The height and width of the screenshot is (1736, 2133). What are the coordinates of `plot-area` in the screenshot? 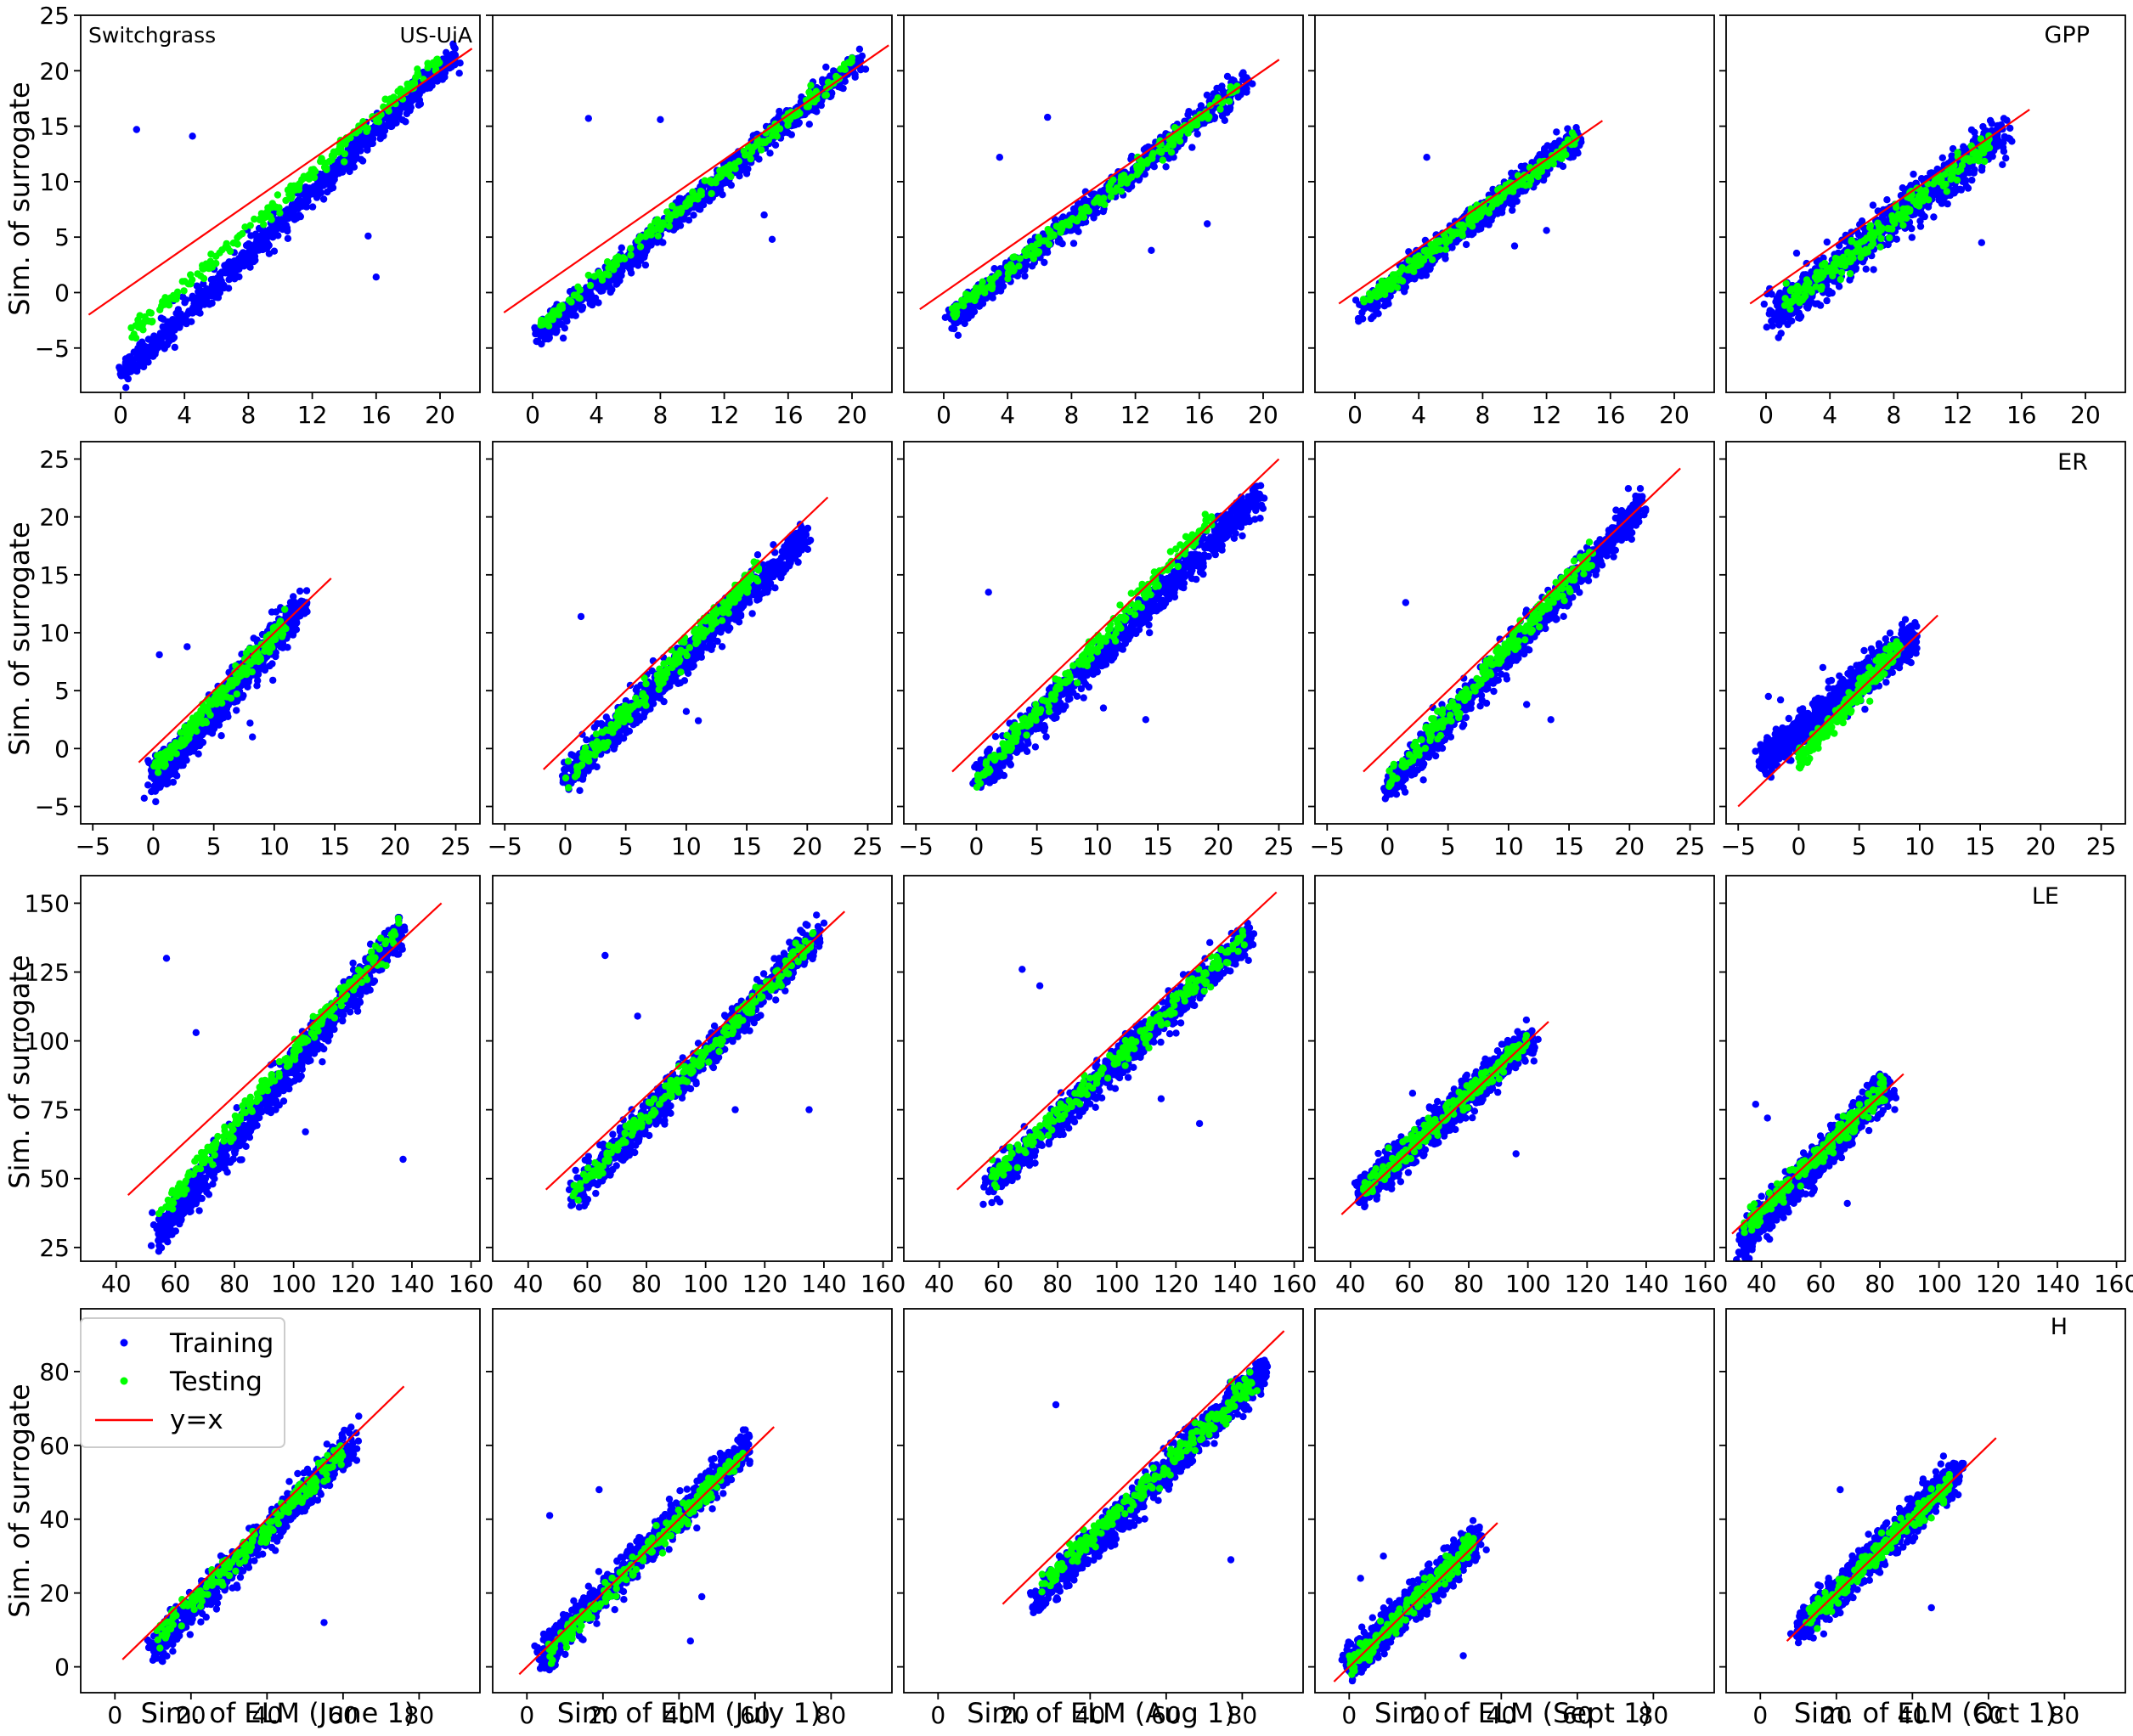 It's located at (696, 196).